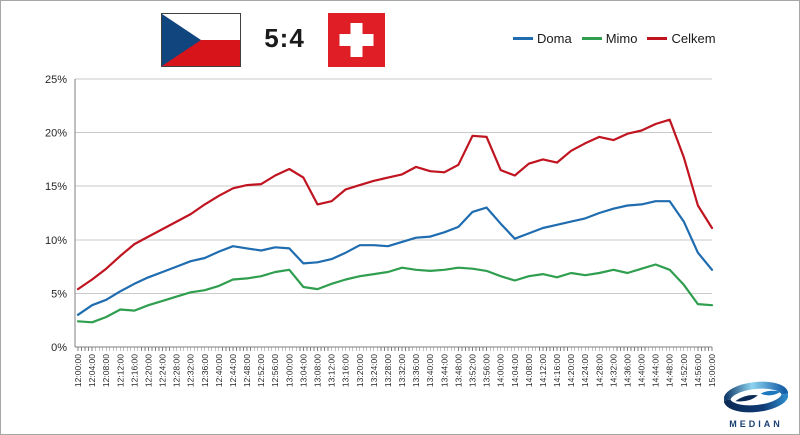 The width and height of the screenshot is (800, 435). Describe the element at coordinates (501, 370) in the screenshot. I see `x-axis-tick-label: 14:00:00` at that location.